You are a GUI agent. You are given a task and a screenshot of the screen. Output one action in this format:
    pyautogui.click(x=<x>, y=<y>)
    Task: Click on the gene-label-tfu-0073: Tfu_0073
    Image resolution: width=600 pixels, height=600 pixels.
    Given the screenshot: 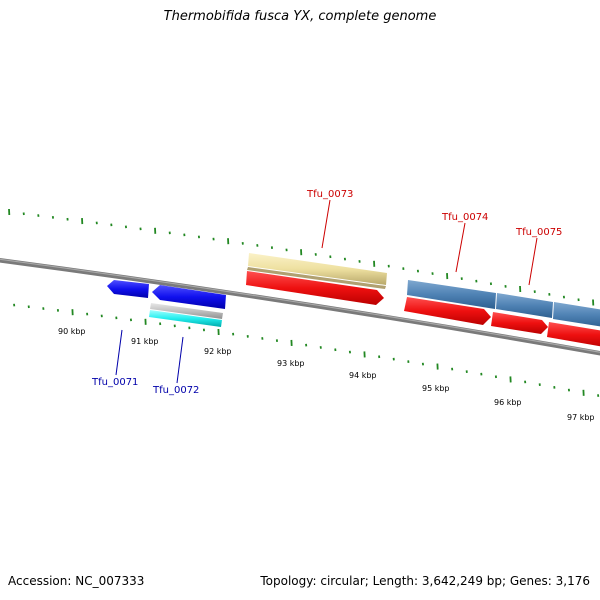 What is the action you would take?
    pyautogui.click(x=329, y=194)
    